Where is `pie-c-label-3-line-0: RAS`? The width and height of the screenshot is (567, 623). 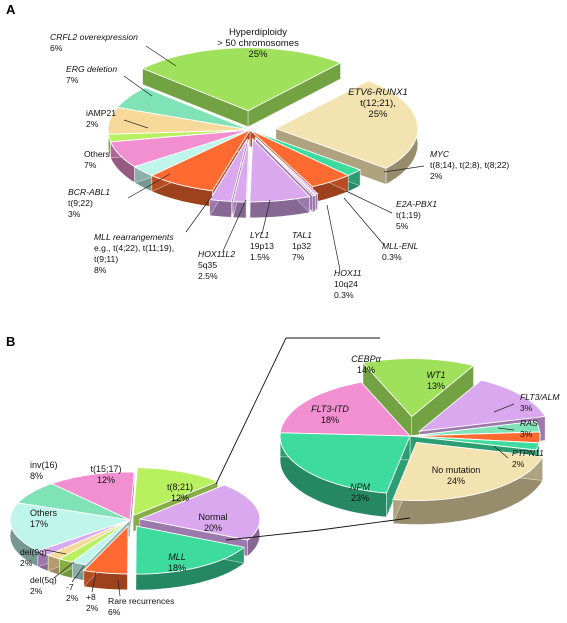
pie-c-label-3-line-0: RAS is located at coordinates (529, 423).